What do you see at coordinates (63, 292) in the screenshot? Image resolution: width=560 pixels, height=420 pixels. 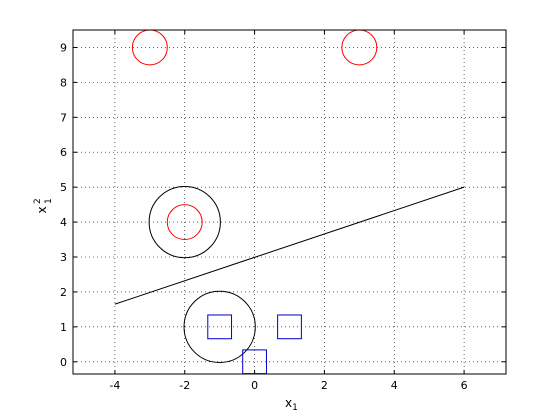 I see `y-tick-label: 2` at bounding box center [63, 292].